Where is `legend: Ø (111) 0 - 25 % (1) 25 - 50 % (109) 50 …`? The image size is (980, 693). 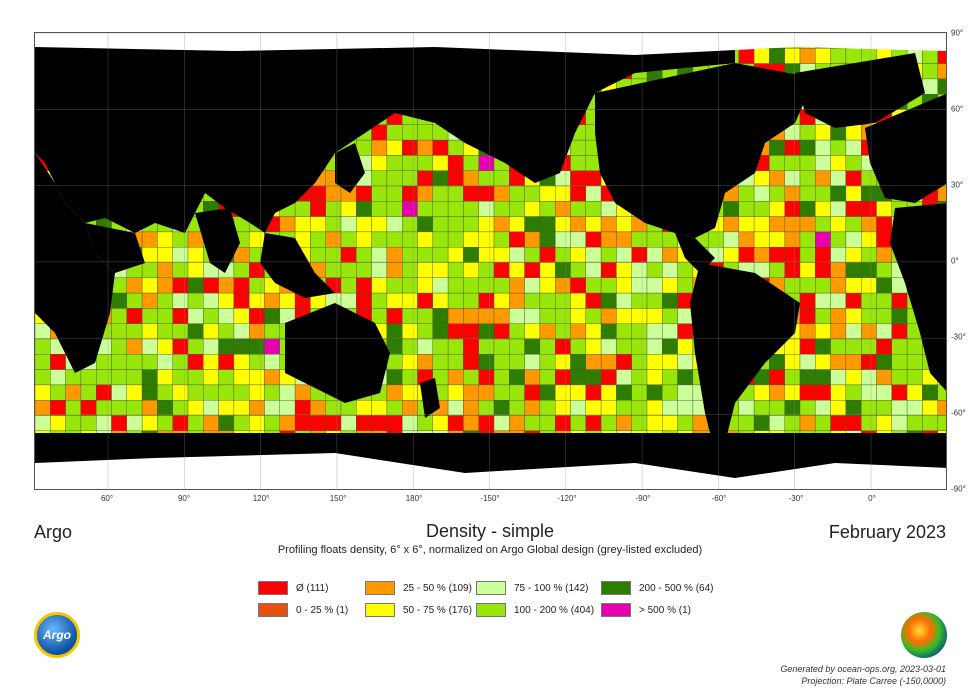 legend: Ø (111) 0 - 25 % (1) 25 - 50 % (109) 50 … is located at coordinates (493, 602).